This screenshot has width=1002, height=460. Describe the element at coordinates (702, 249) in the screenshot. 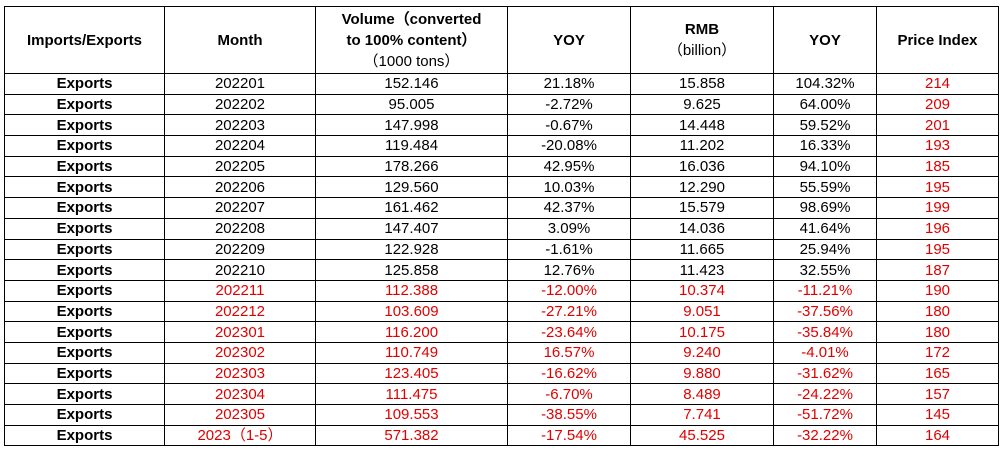

I see `cell-rmb: 11.665` at that location.